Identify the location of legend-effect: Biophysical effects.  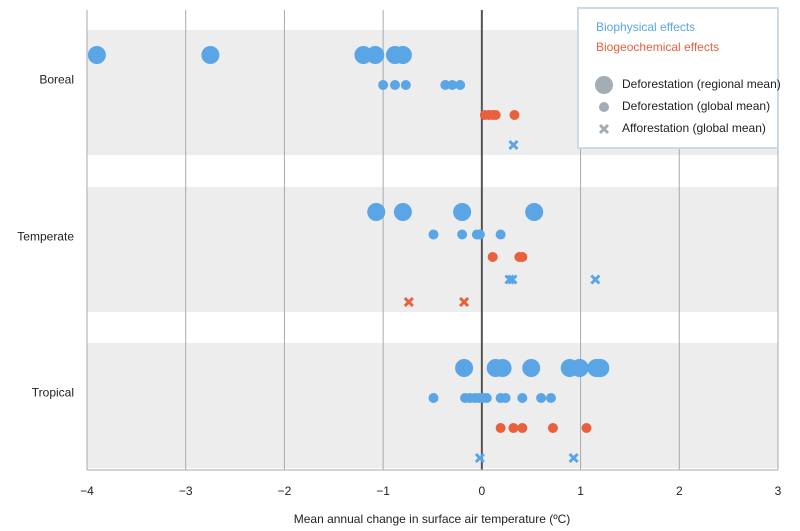
(645, 27).